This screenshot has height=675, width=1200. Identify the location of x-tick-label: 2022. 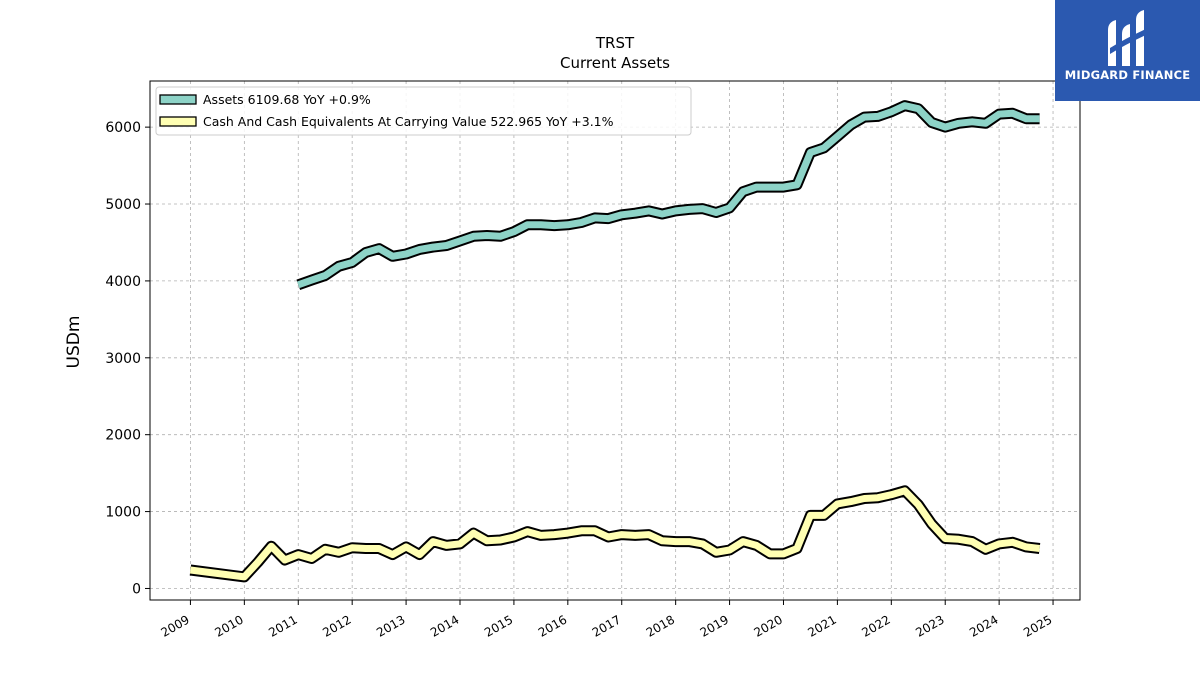
(875, 625).